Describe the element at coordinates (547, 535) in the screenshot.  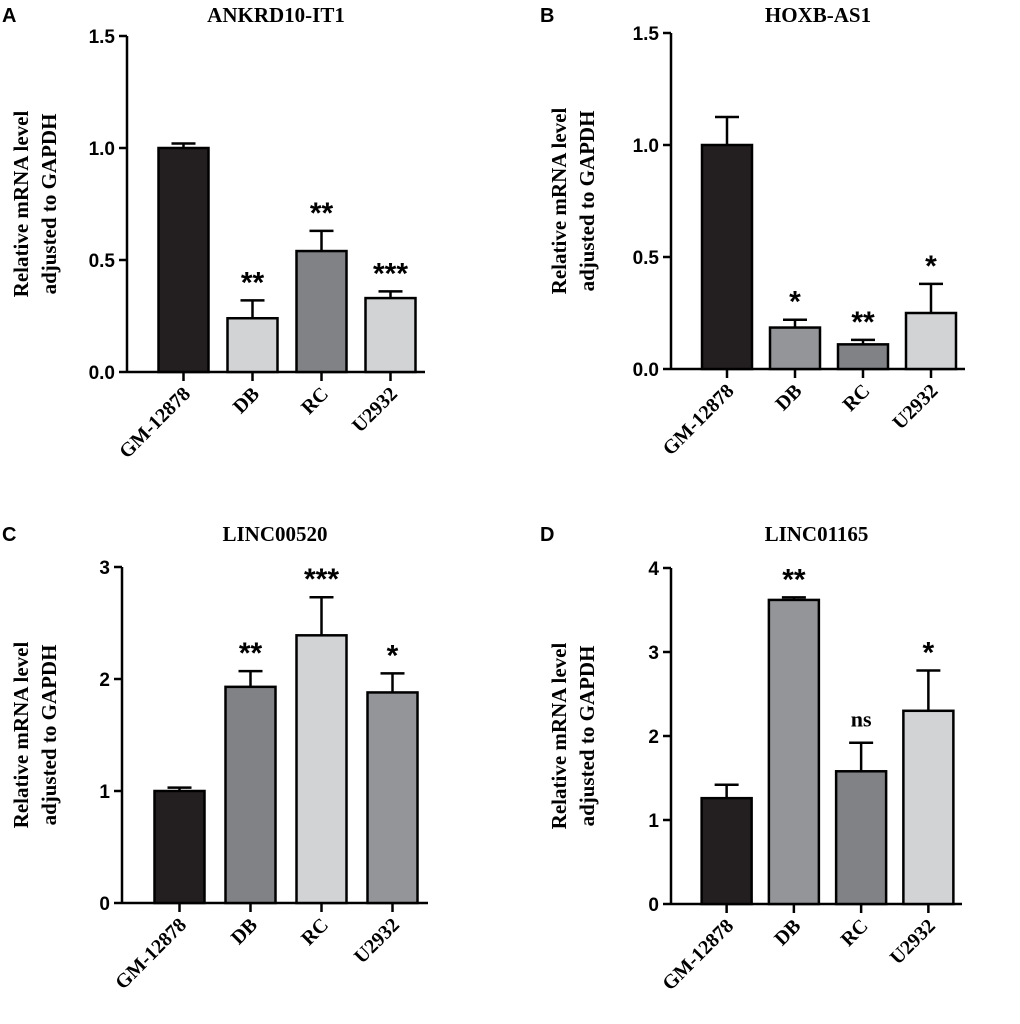
I see `panel-letter: D` at that location.